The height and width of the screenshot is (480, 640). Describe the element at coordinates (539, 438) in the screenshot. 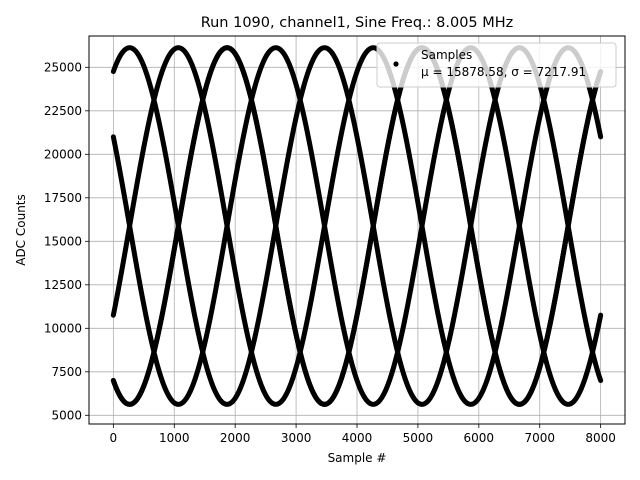

I see `x-tick-label: 7000` at that location.